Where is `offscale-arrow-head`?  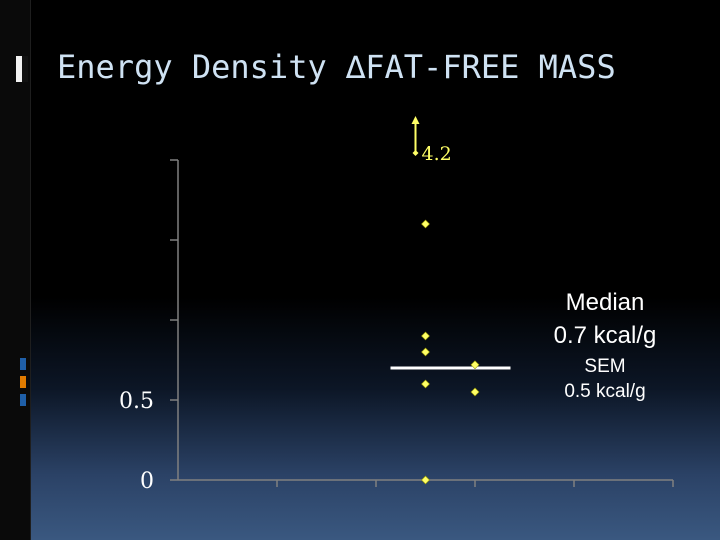
offscale-arrow-head is located at coordinates (415, 120).